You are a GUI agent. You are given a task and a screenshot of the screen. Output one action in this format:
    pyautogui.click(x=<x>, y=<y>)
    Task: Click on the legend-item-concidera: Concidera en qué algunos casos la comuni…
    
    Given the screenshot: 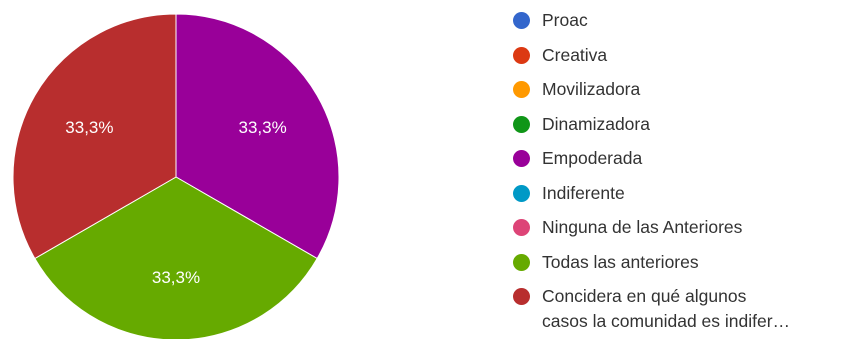 What is the action you would take?
    pyautogui.click(x=678, y=307)
    